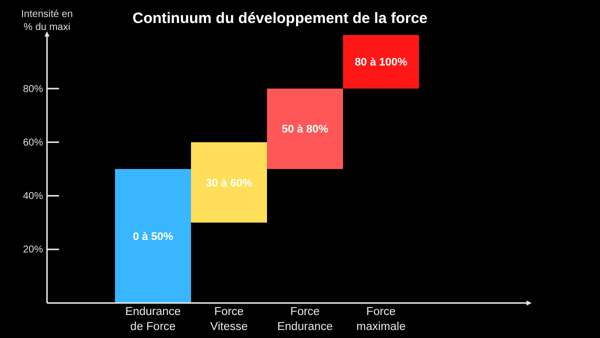  I want to click on x-tick-label: Endurance de Force, so click(153, 319).